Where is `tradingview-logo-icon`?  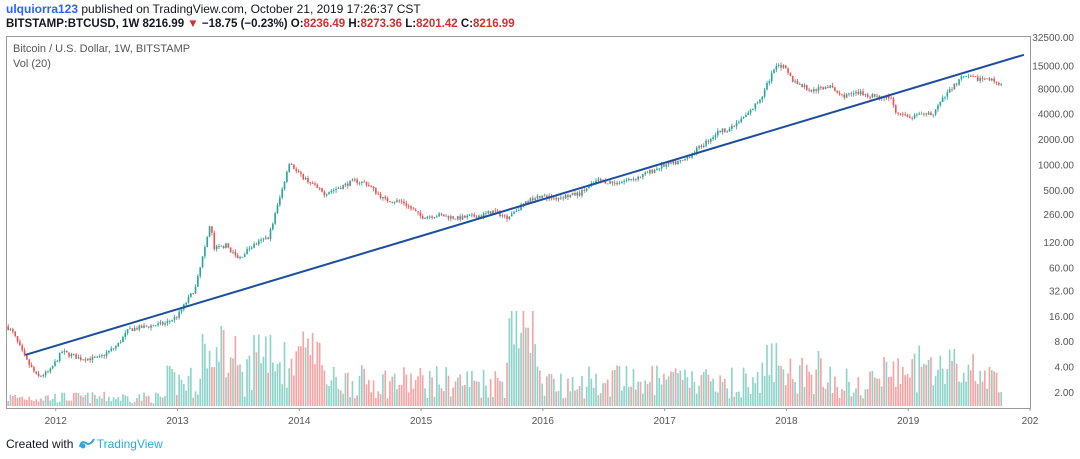 tradingview-logo-icon is located at coordinates (86, 444).